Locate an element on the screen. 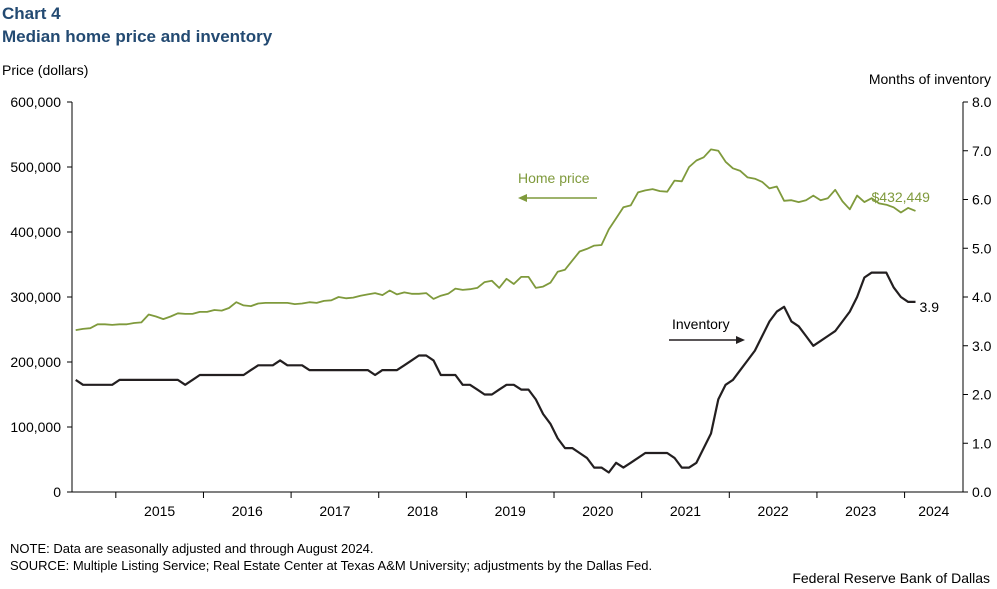 Image resolution: width=997 pixels, height=589 pixels. y-right-tick-label: 1.0 is located at coordinates (982, 443).